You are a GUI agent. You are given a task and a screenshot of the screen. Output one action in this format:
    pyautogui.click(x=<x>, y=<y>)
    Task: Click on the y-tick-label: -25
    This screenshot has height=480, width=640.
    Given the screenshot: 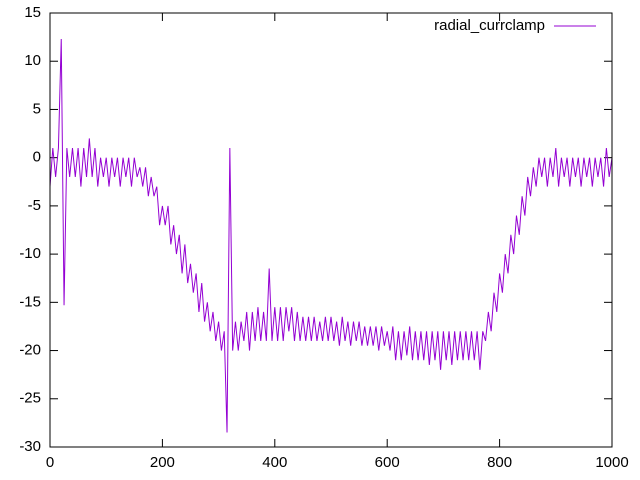 What is the action you would take?
    pyautogui.click(x=30, y=398)
    